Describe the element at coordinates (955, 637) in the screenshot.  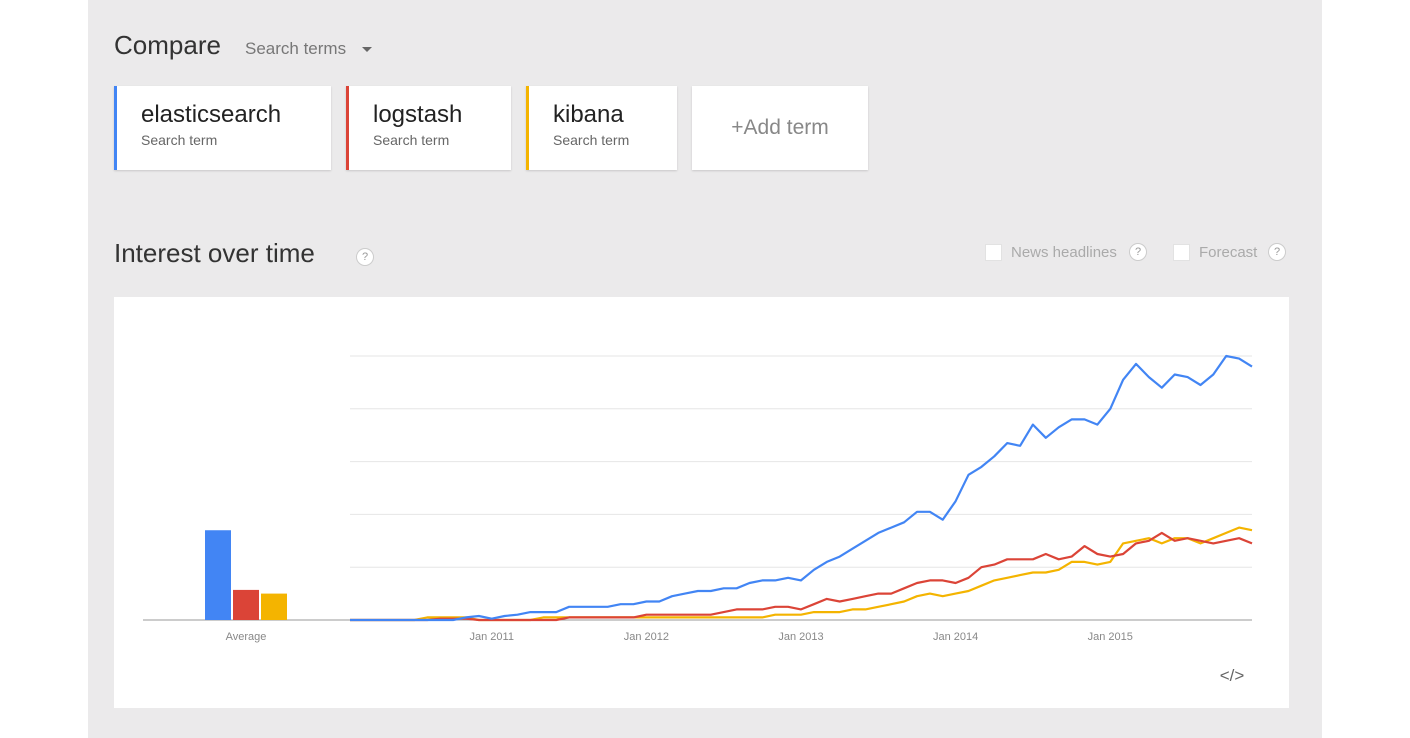
I see `x-tick-label: Jan 2014` at that location.